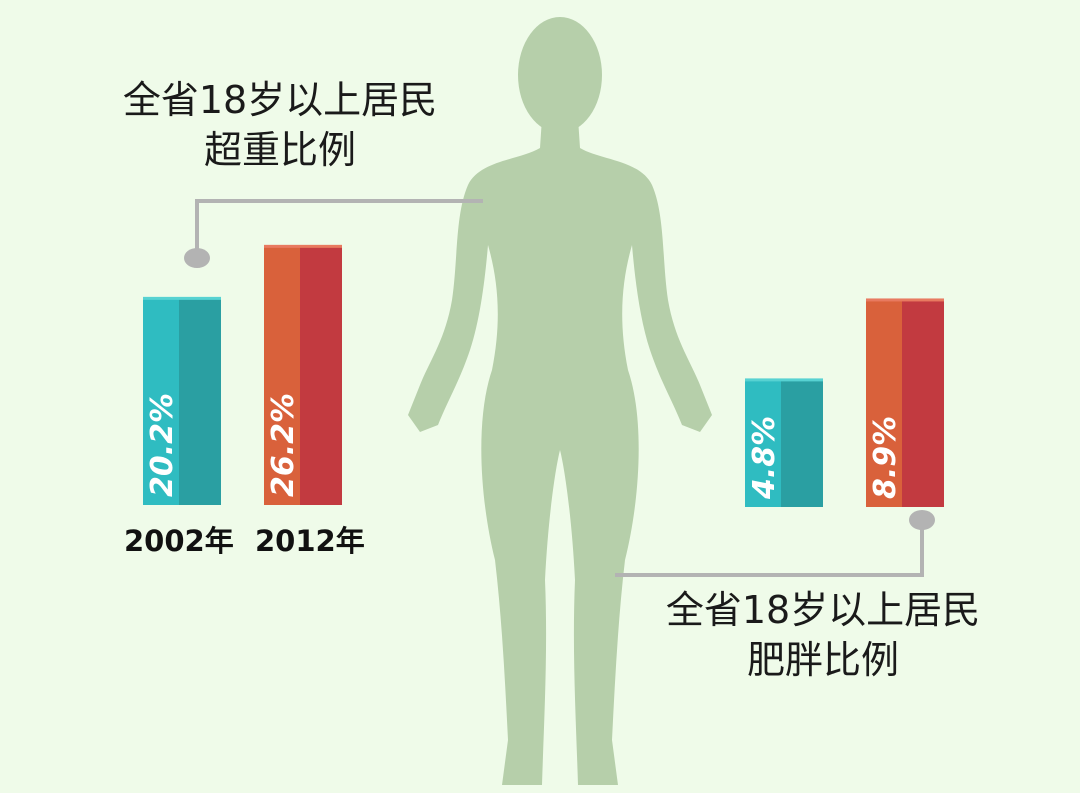 The image size is (1080, 793). Describe the element at coordinates (333, 233) in the screenshot. I see `connector-overweight` at that location.